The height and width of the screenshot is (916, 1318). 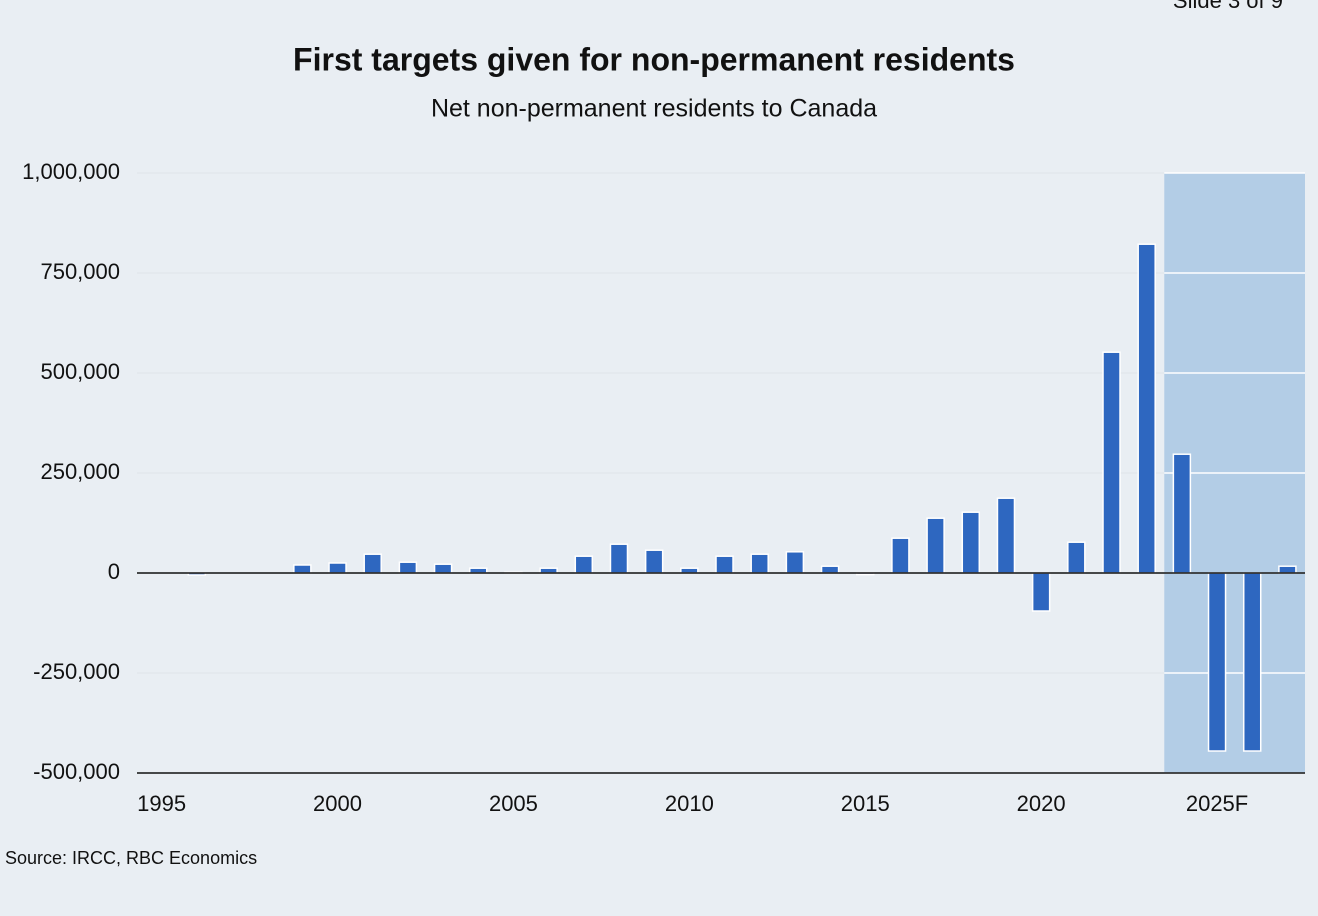 What do you see at coordinates (76, 671) in the screenshot?
I see `y-tick-label: -250,000` at bounding box center [76, 671].